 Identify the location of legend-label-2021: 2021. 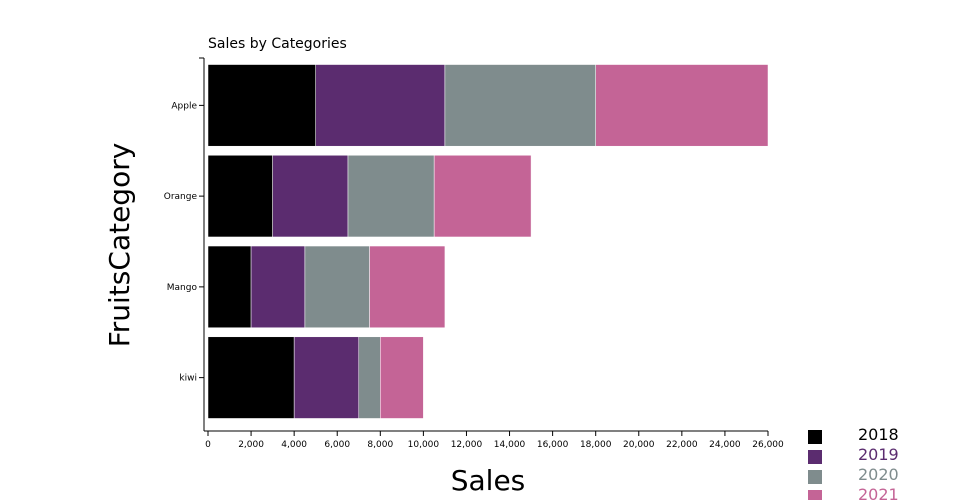
(878, 492).